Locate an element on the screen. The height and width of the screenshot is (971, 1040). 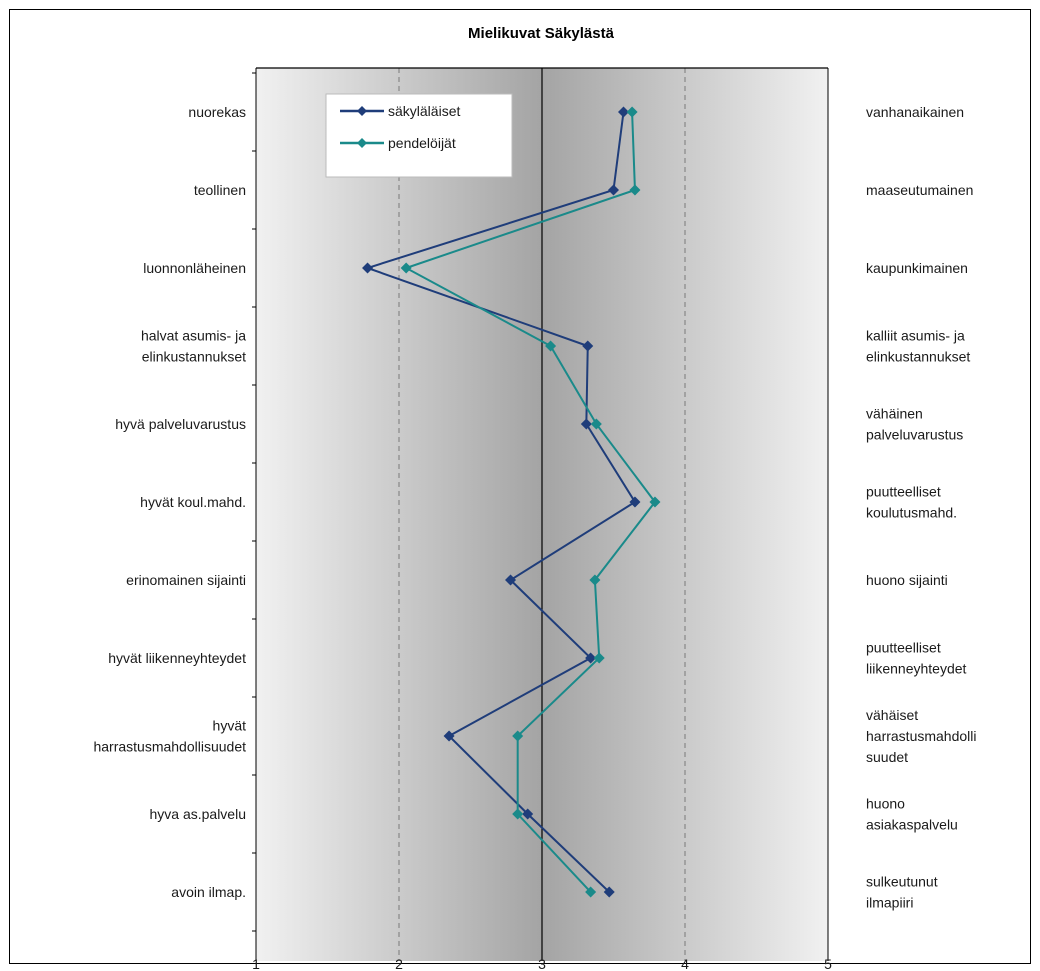
left-label: hyvät koul.mahd. is located at coordinates (193, 502).